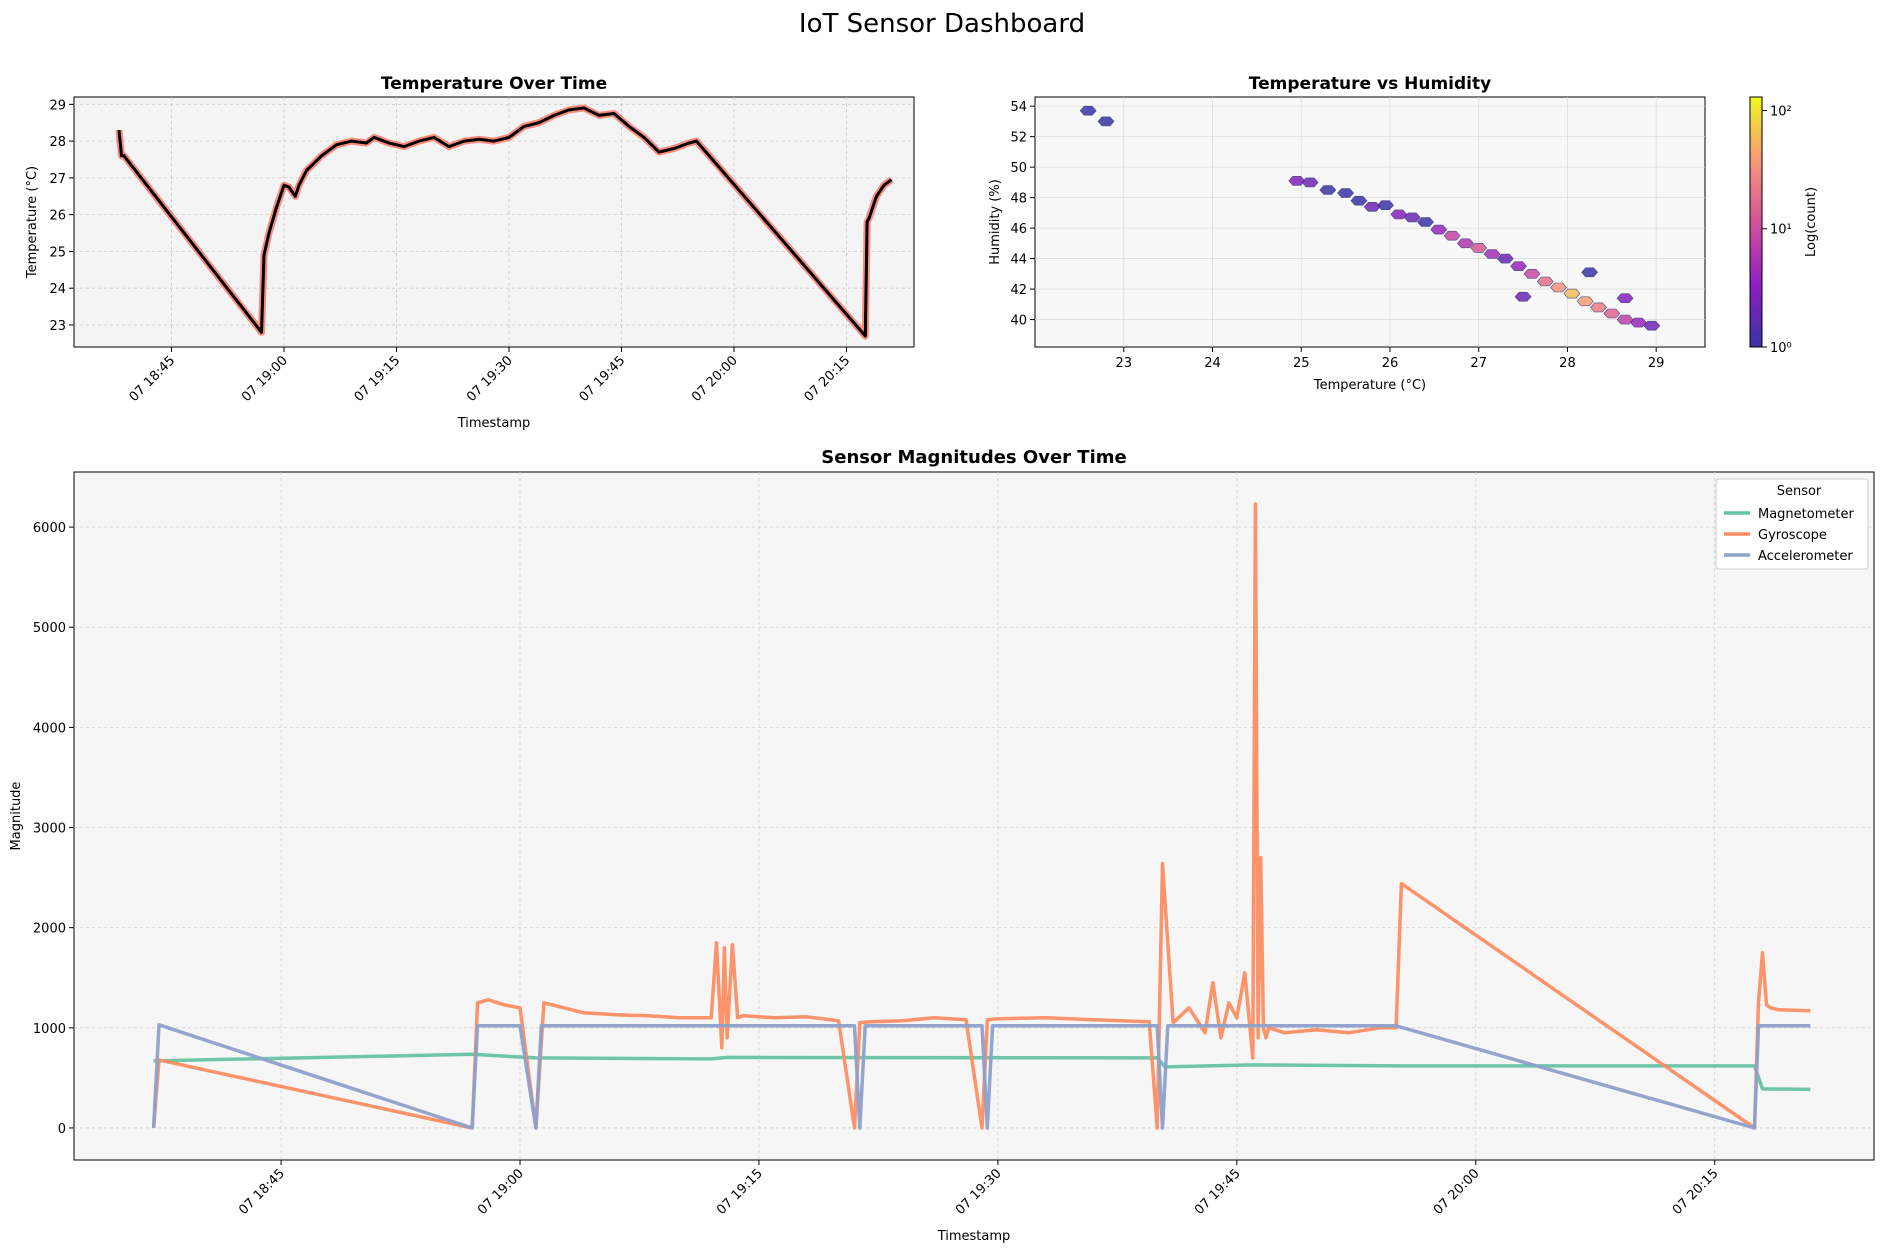  Describe the element at coordinates (1018, 199) in the screenshot. I see `humidity-y-tick-label: 48` at that location.